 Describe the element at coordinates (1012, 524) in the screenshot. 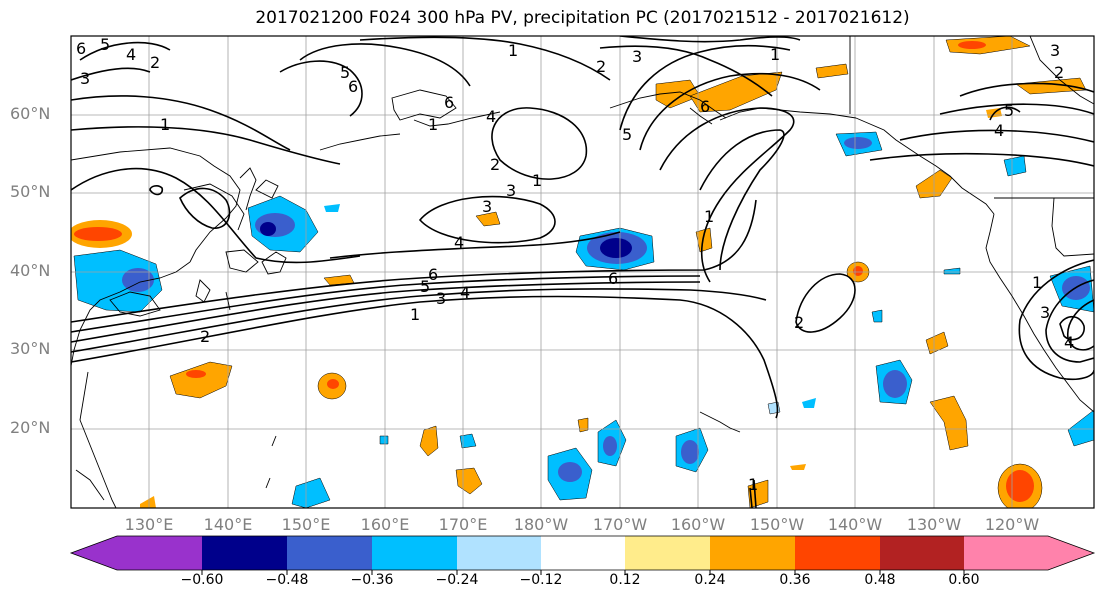

I see `lon-label: 120°W` at that location.